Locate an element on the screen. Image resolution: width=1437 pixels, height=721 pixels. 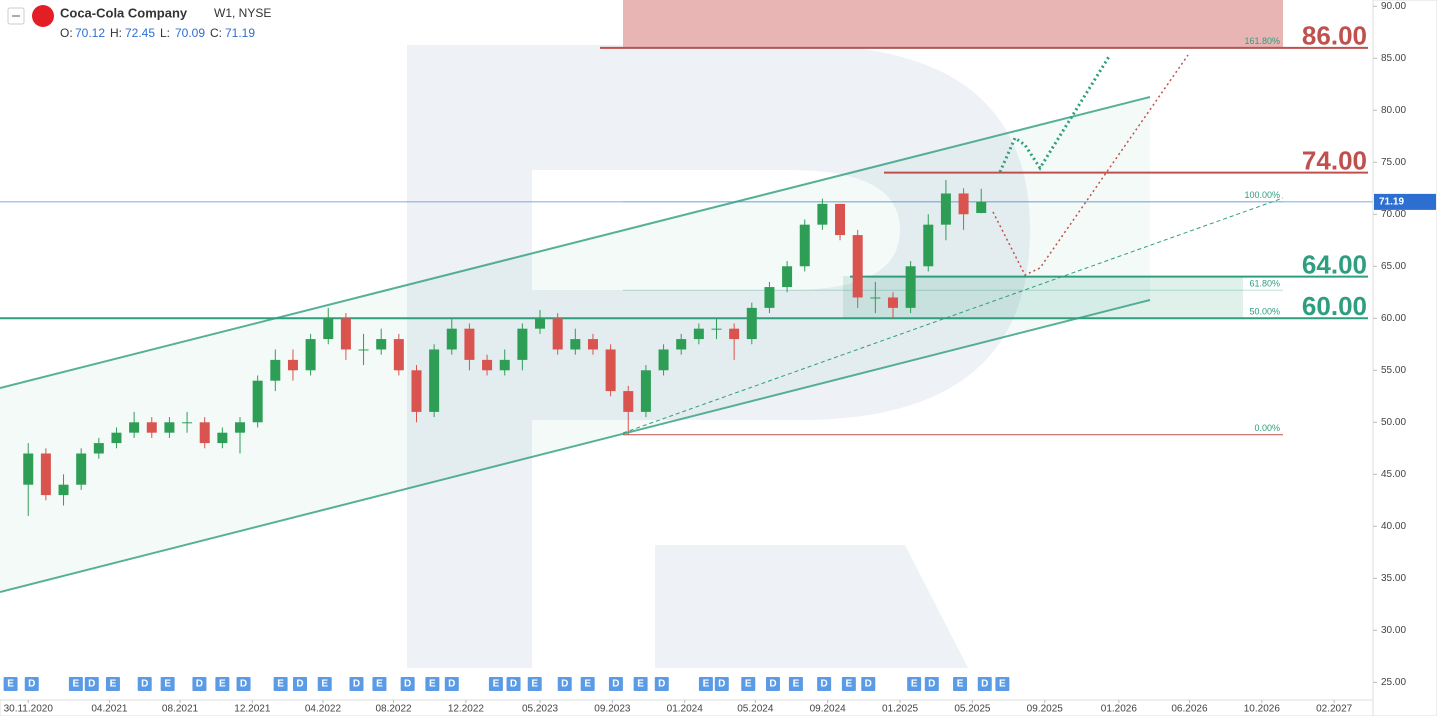
x-tick-label: 01.2026 is located at coordinates (1119, 709).